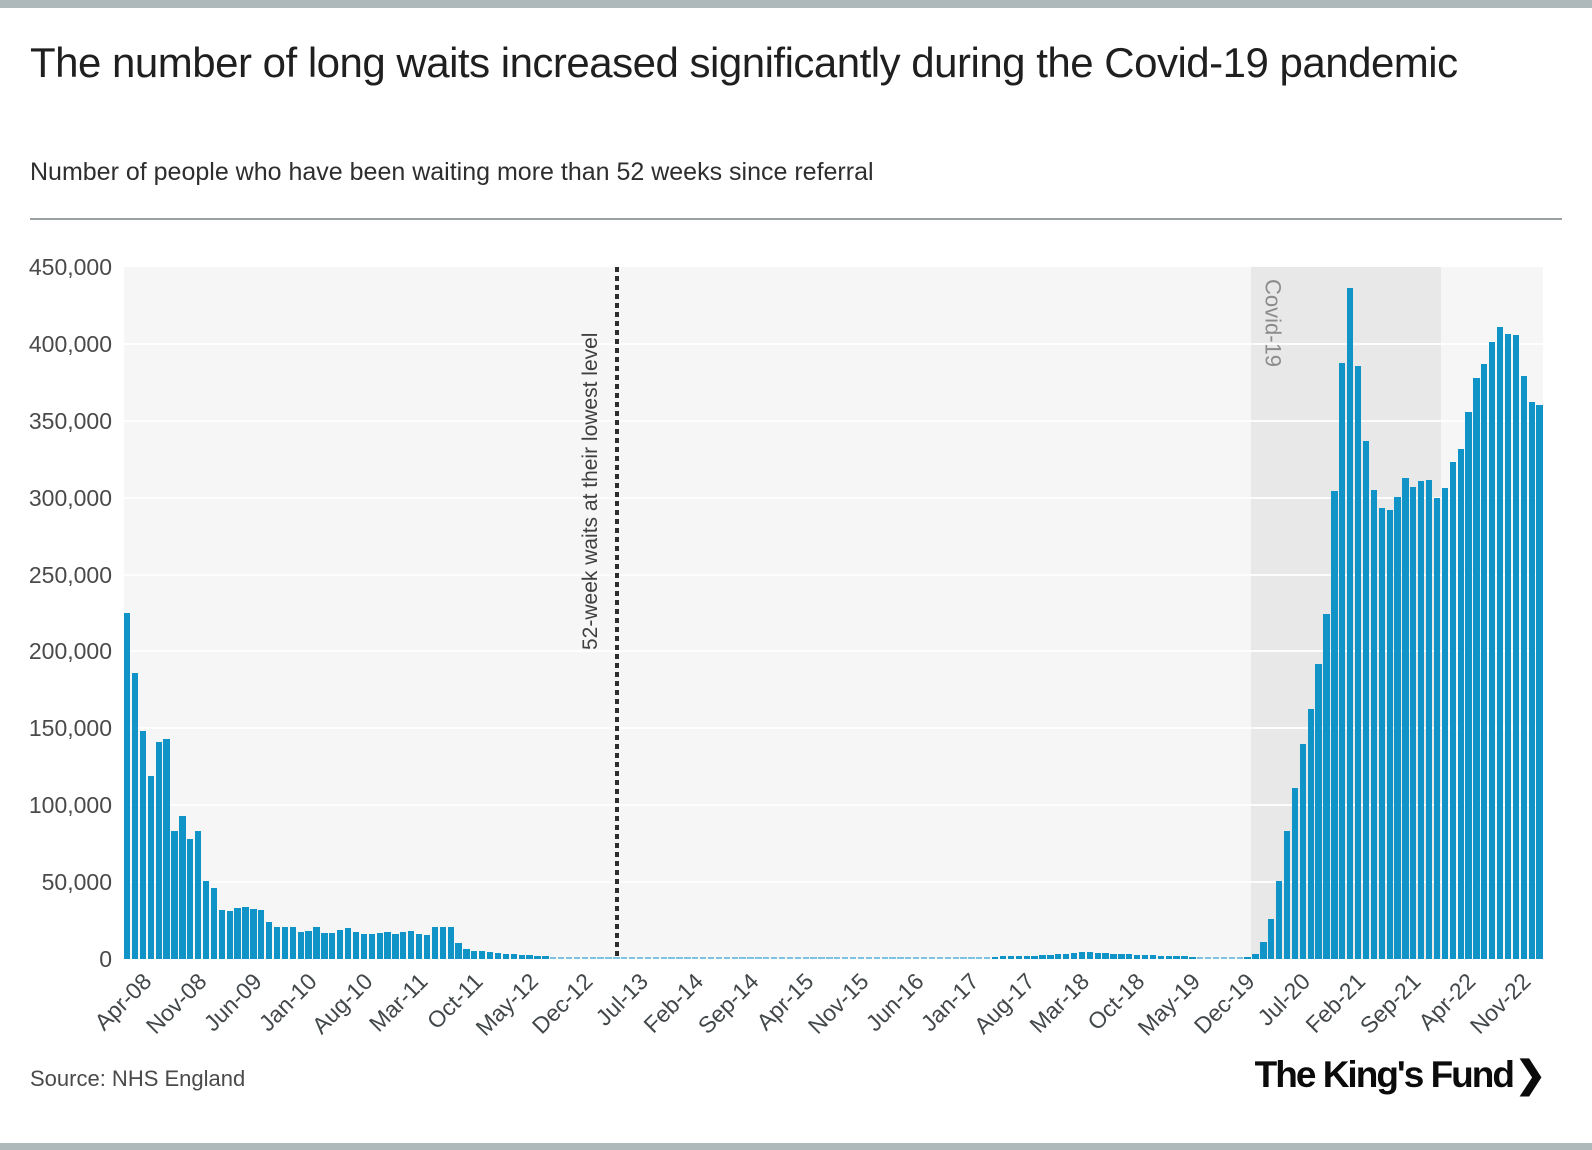 This screenshot has width=1592, height=1150. What do you see at coordinates (796, 1146) in the screenshot?
I see `bottom-accent-bar` at bounding box center [796, 1146].